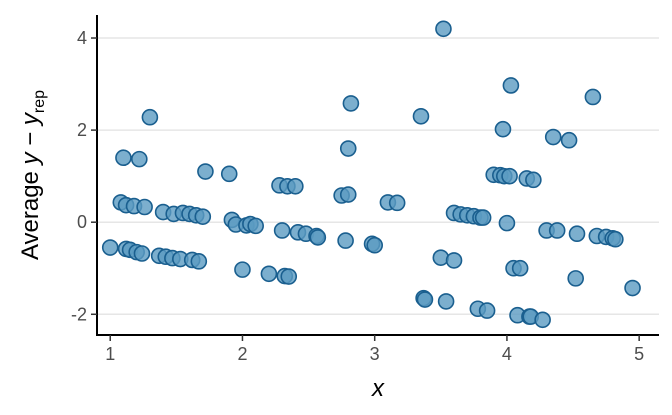  I want to click on x-tick-label: 3, so click(375, 354).